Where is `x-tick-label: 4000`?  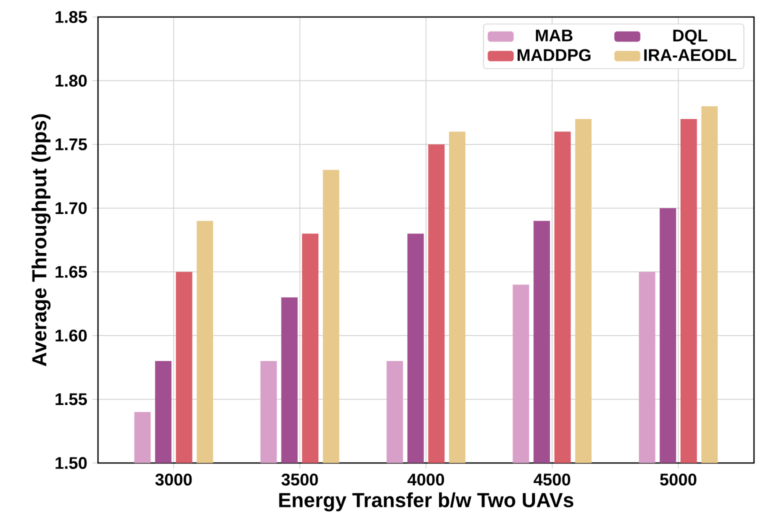 x-tick-label: 4000 is located at coordinates (426, 480).